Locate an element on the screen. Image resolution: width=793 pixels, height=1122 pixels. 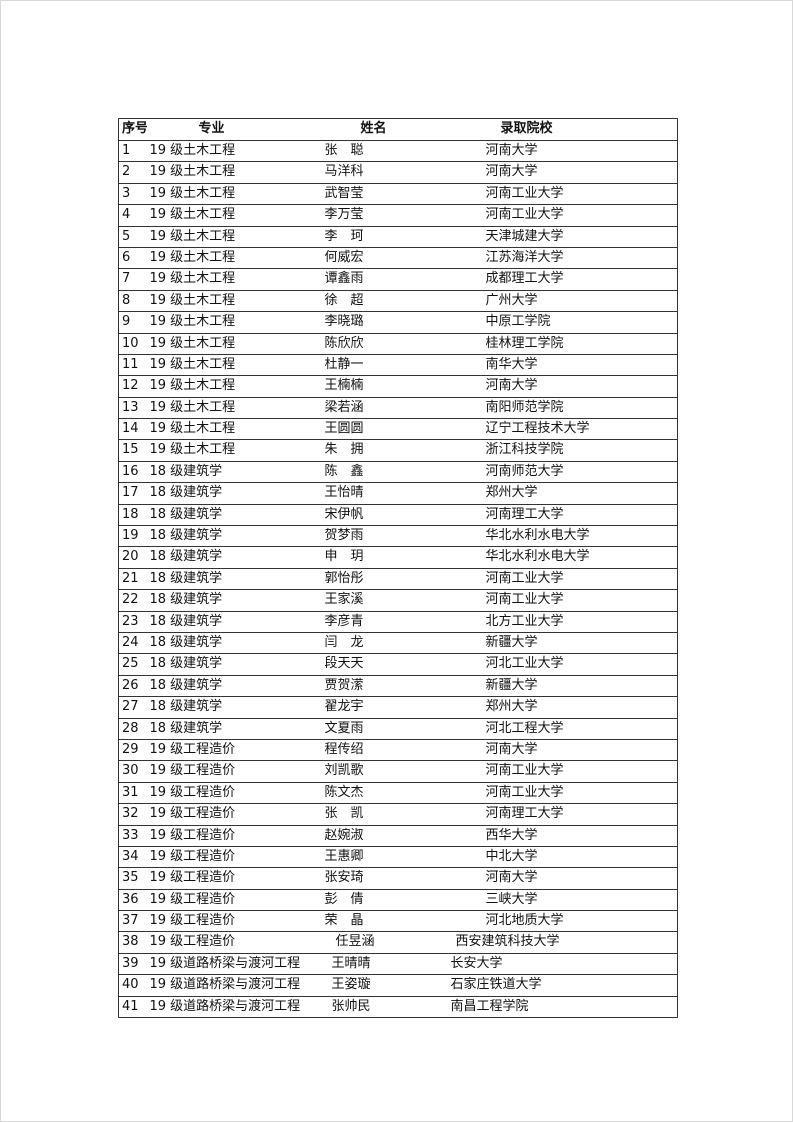
row-name-text: 何威宏 is located at coordinates (344, 257).